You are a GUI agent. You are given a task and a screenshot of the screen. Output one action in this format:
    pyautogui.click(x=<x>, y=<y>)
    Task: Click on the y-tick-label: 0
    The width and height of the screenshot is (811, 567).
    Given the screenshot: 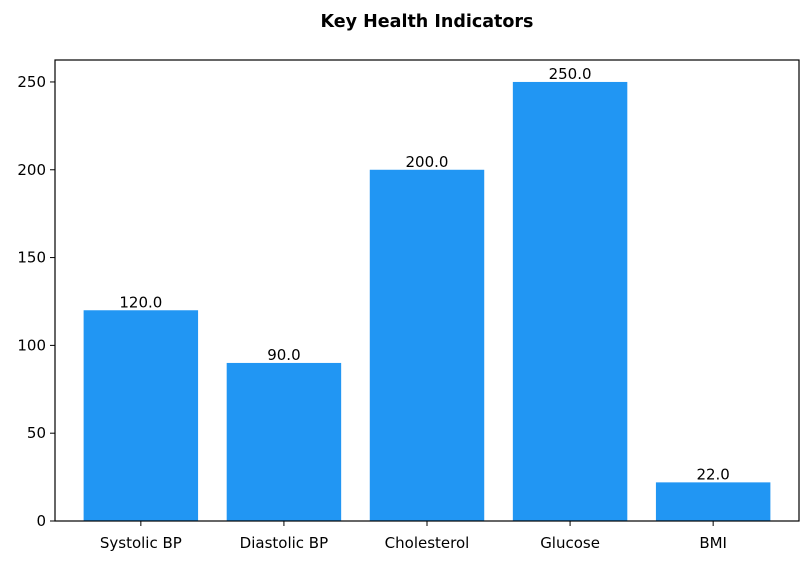 What is the action you would take?
    pyautogui.click(x=41, y=521)
    